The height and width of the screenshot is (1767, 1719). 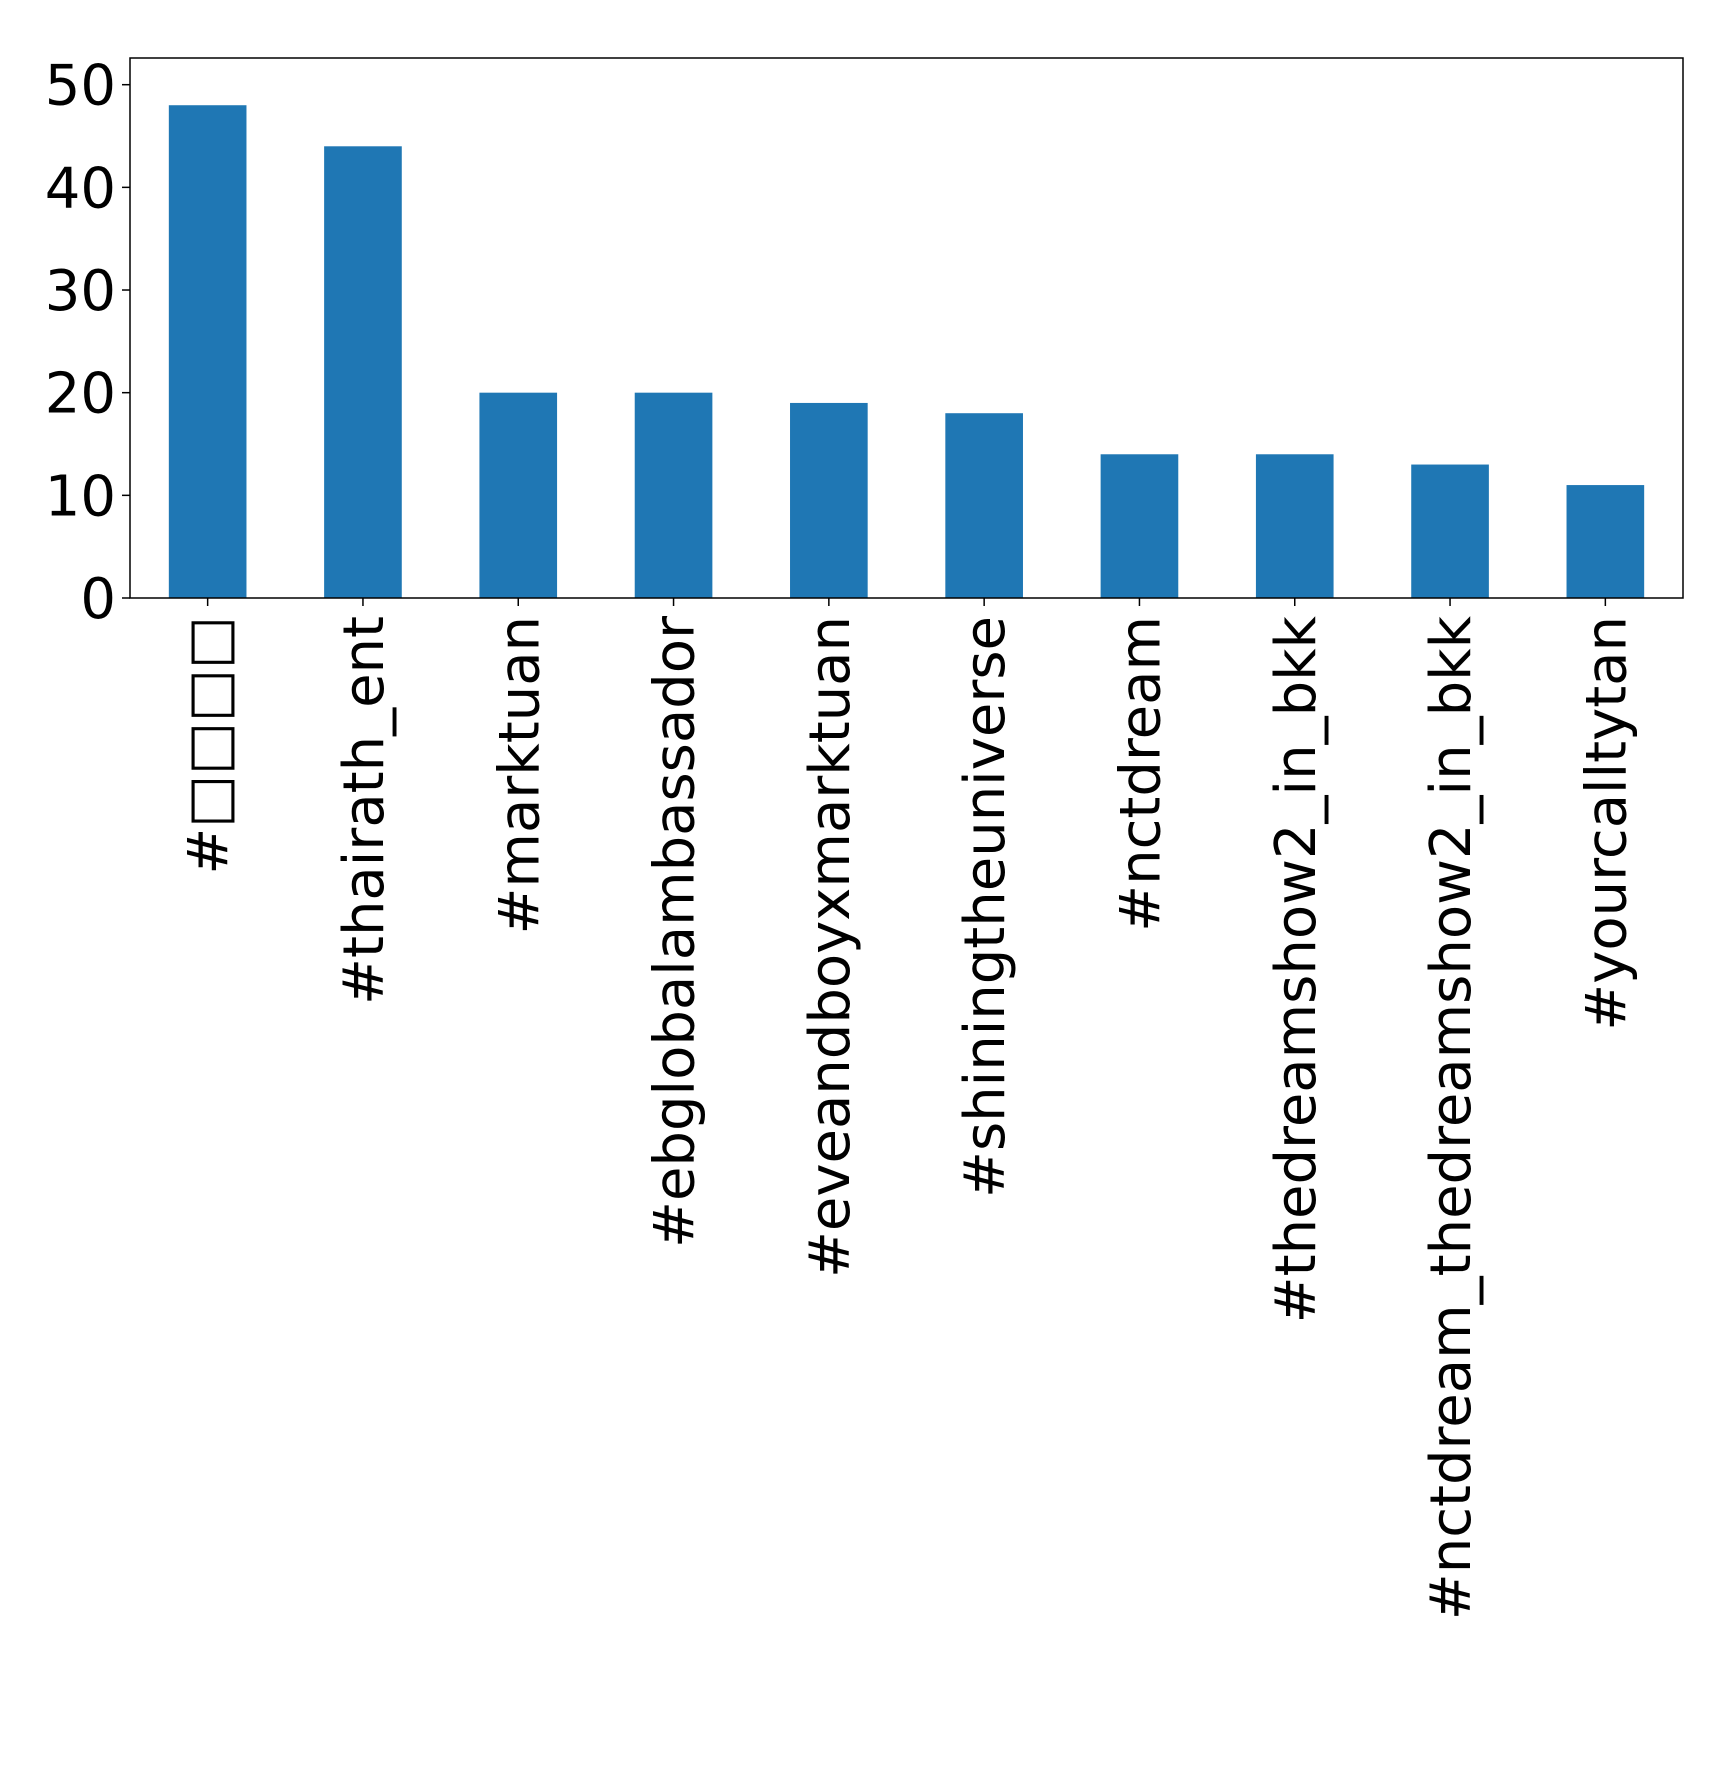 I want to click on x-tick-label-6: #nctdream, so click(x=1140, y=774).